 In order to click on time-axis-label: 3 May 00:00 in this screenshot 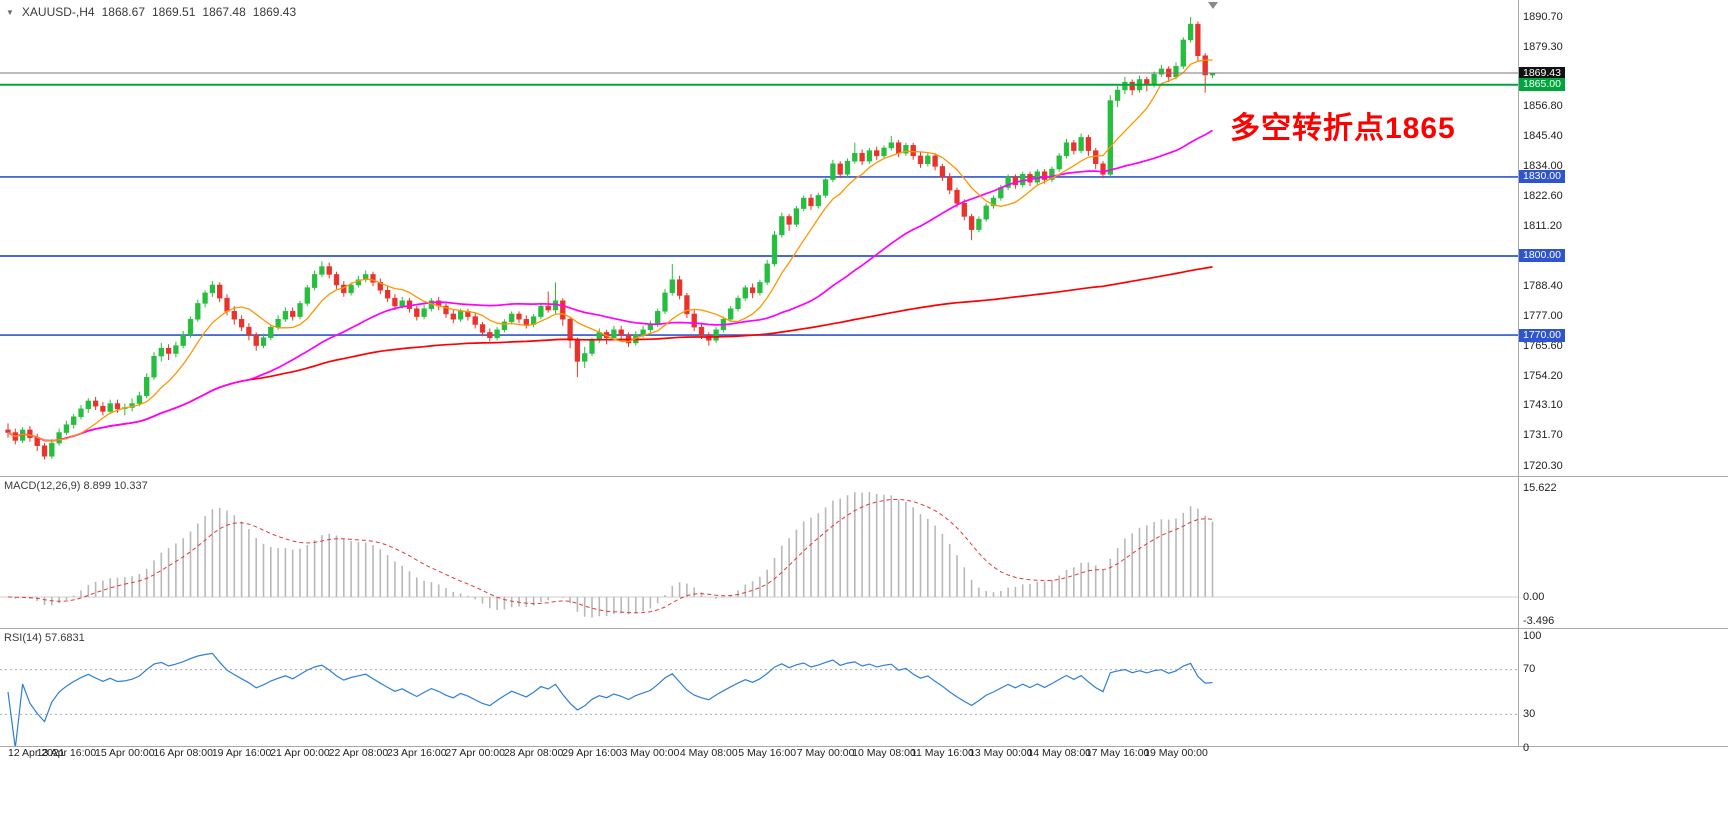, I will do `click(650, 753)`.